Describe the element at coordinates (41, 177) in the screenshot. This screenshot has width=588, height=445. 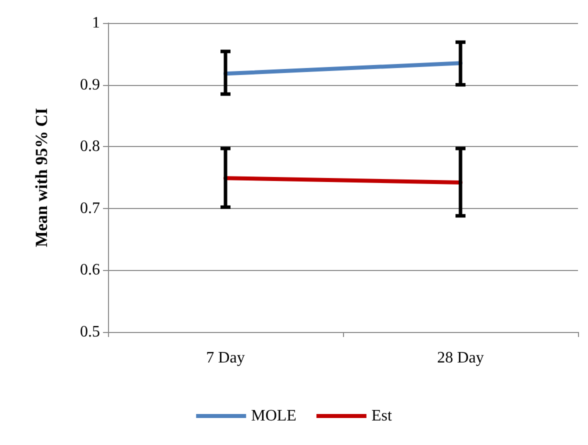
I see `y-axis-title: Mean with 95% CI` at that location.